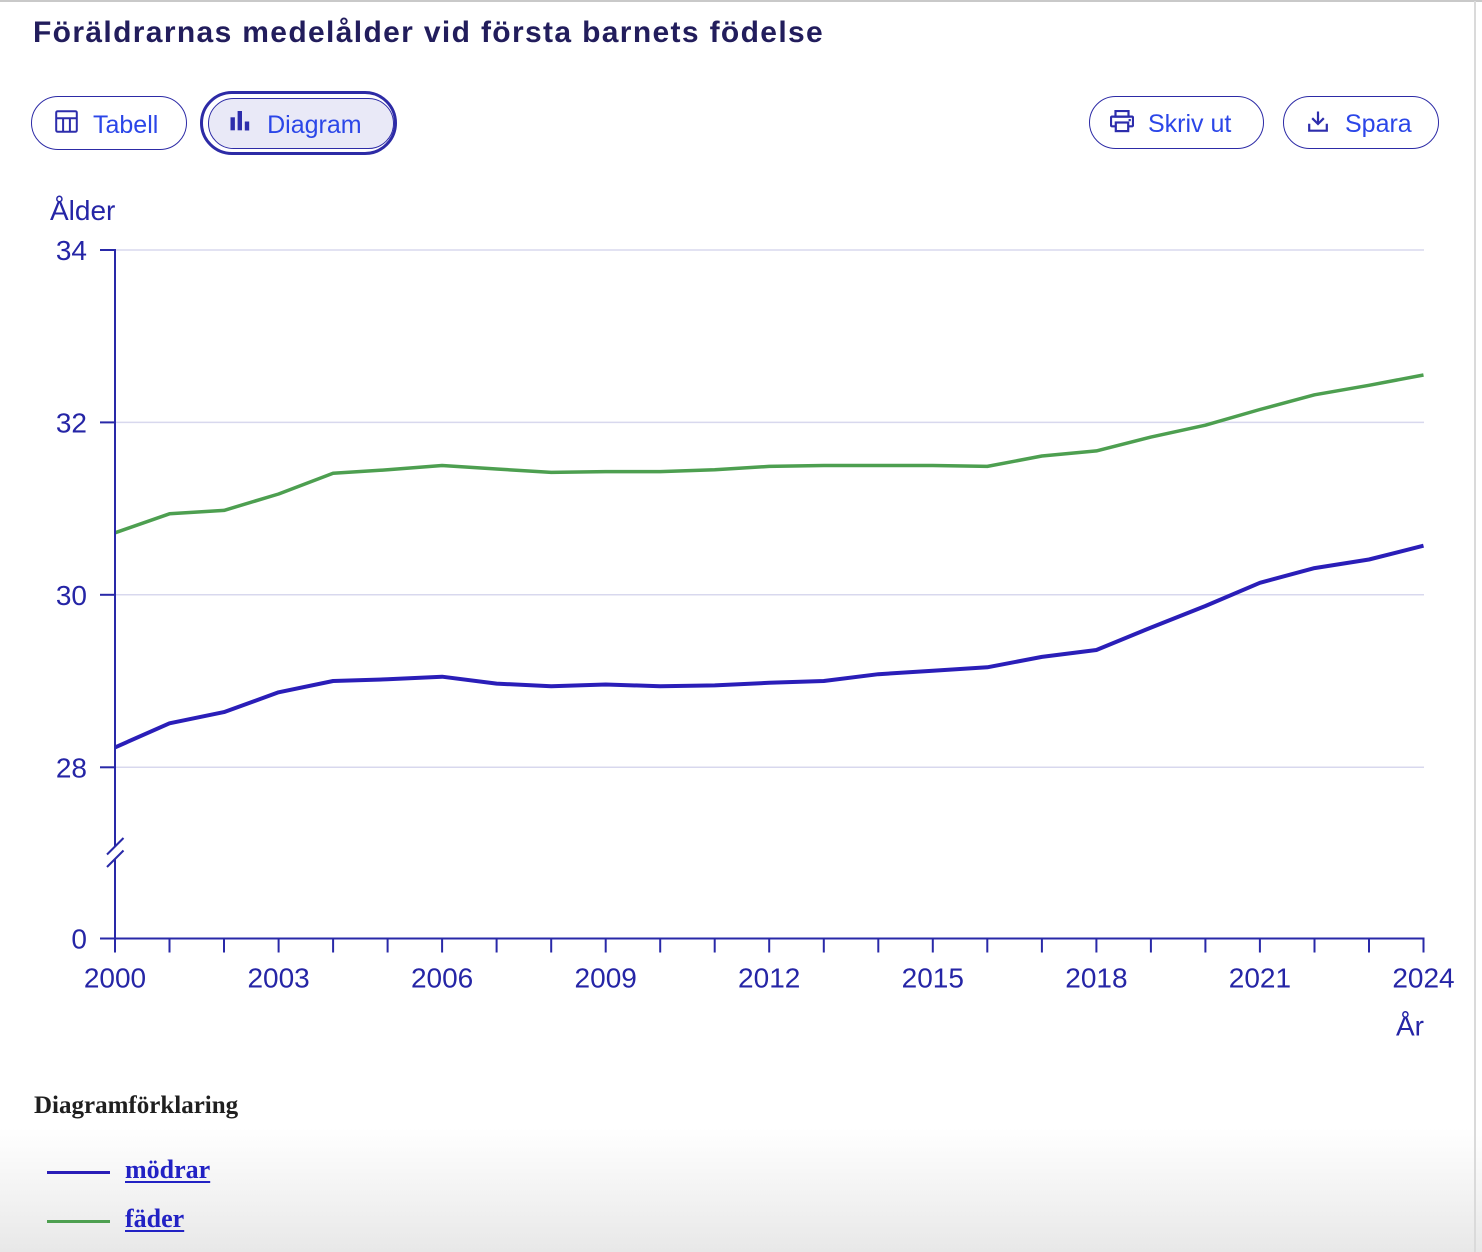 This screenshot has width=1482, height=1252. What do you see at coordinates (1096, 978) in the screenshot?
I see `svg-text: 2018` at bounding box center [1096, 978].